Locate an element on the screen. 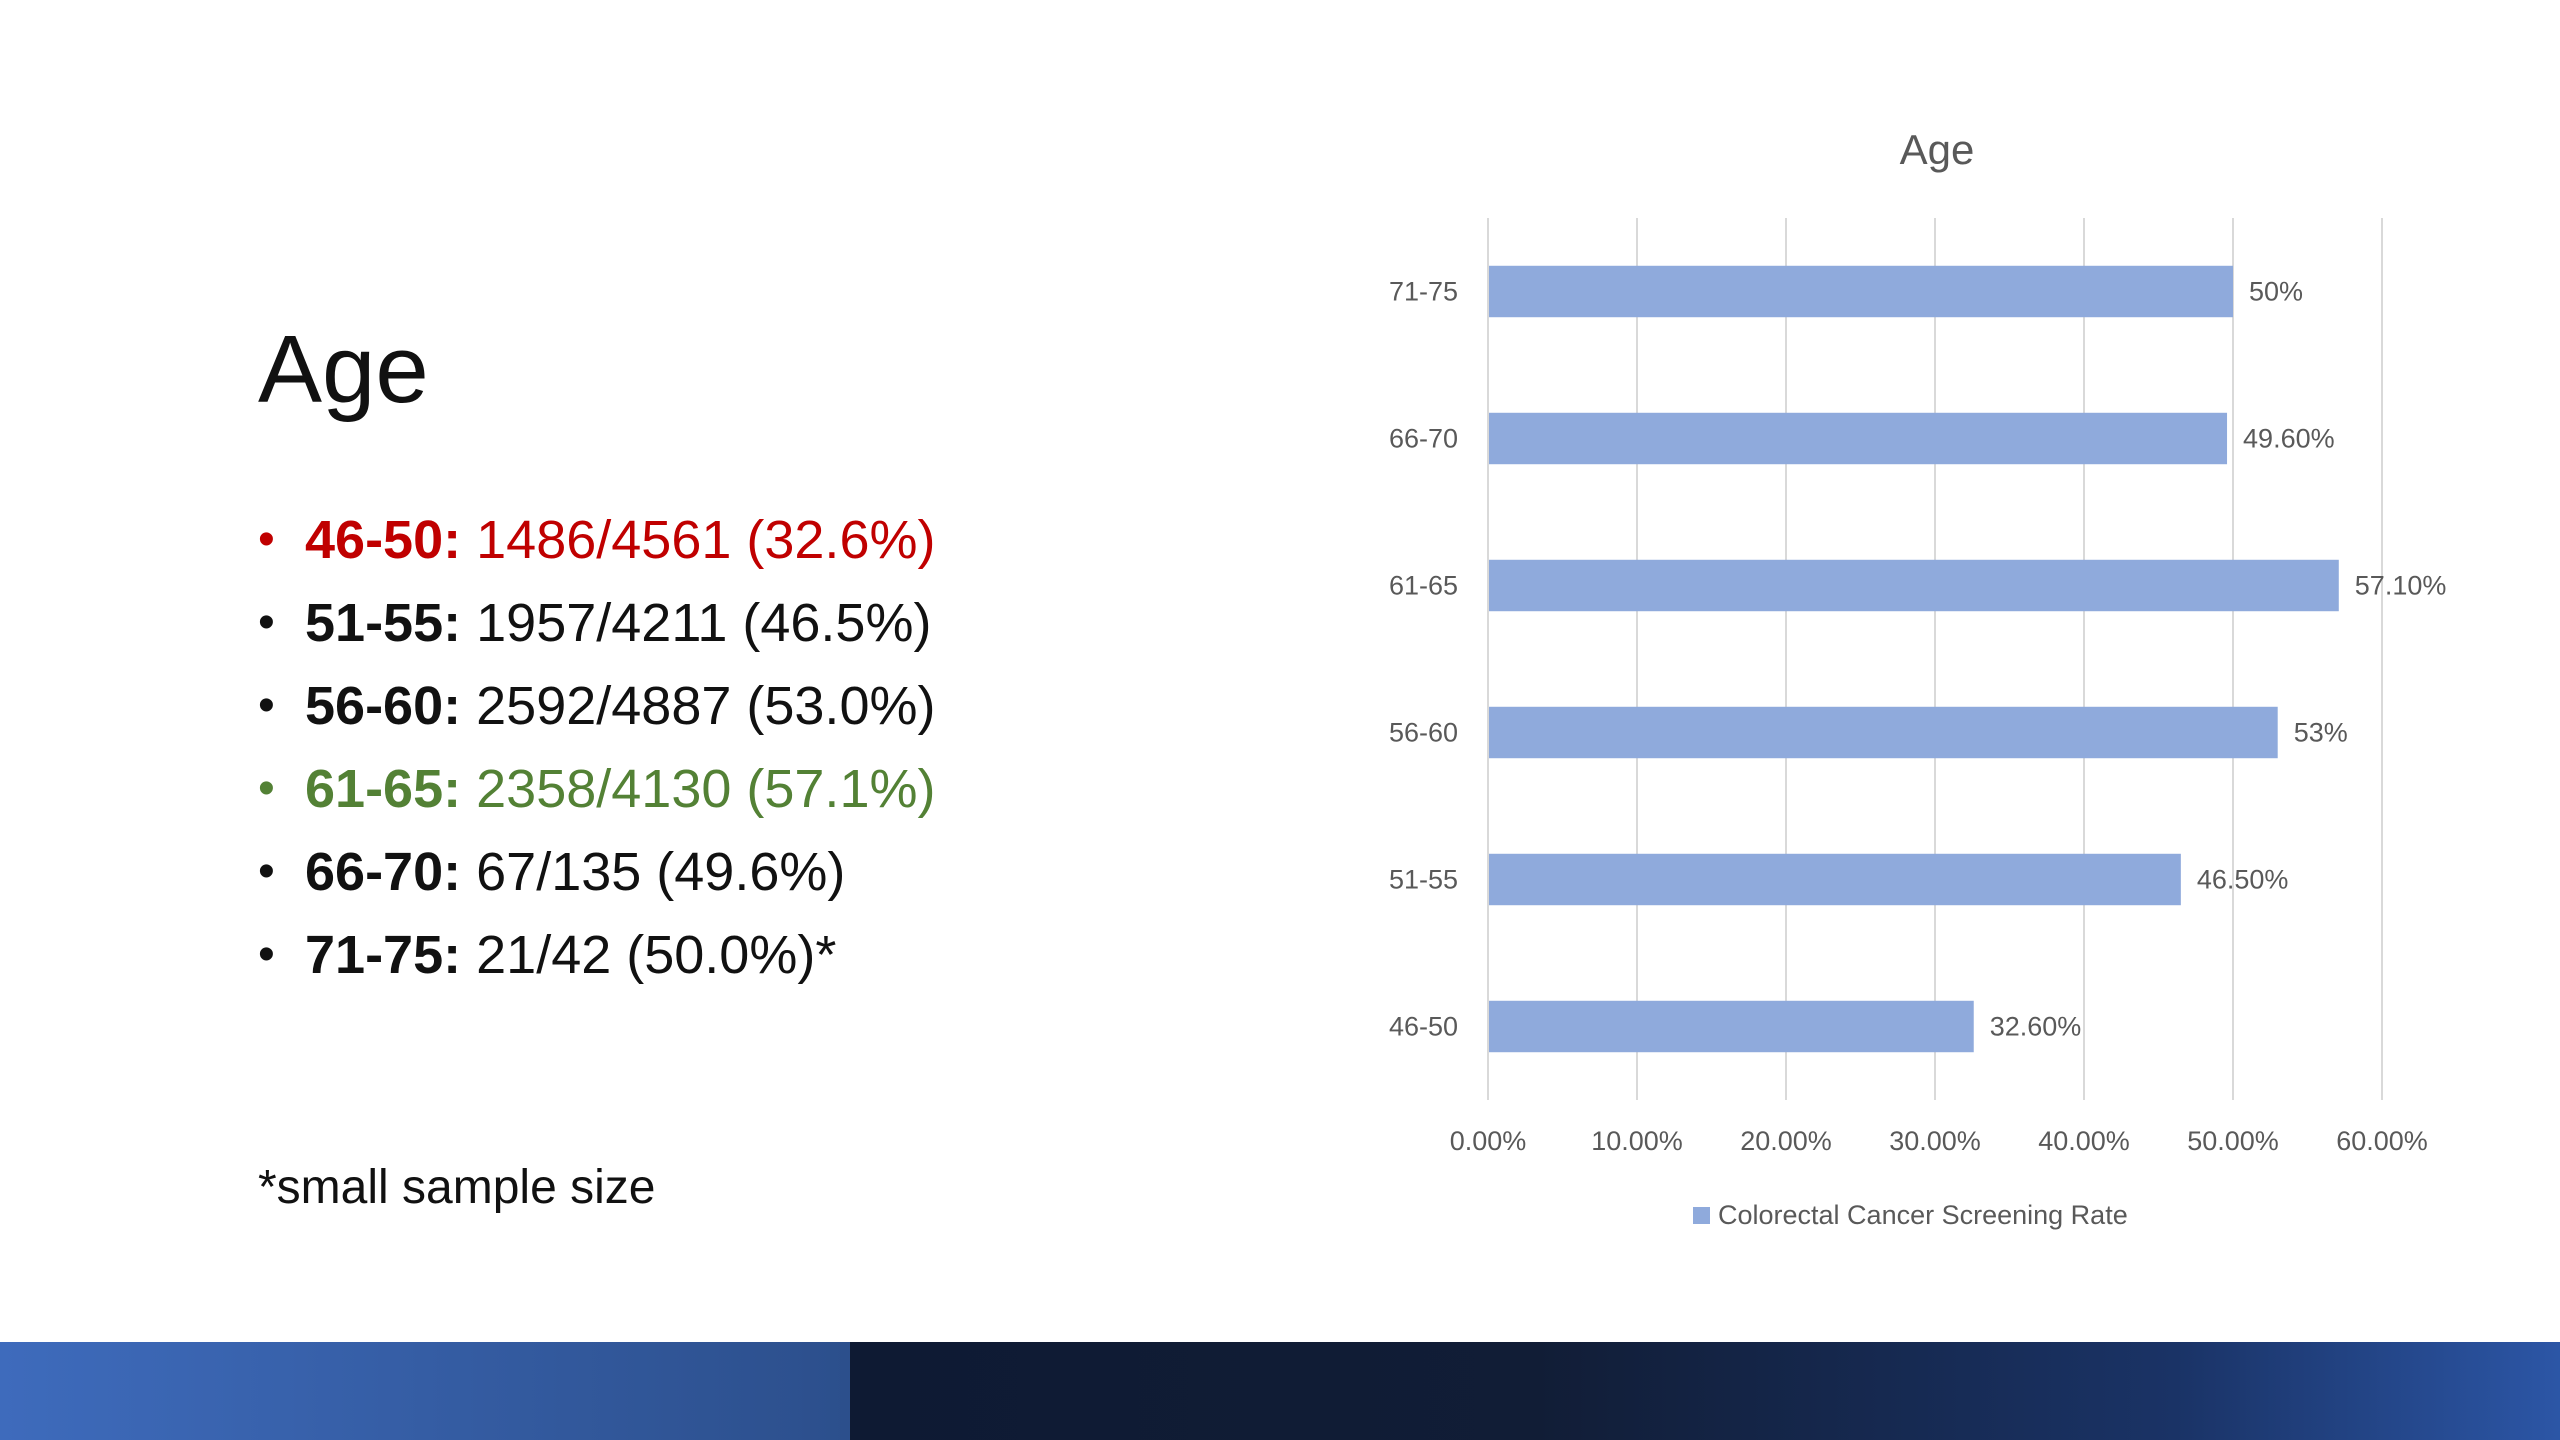 The width and height of the screenshot is (2560, 1440). category-label: 66-70 is located at coordinates (1423, 439).